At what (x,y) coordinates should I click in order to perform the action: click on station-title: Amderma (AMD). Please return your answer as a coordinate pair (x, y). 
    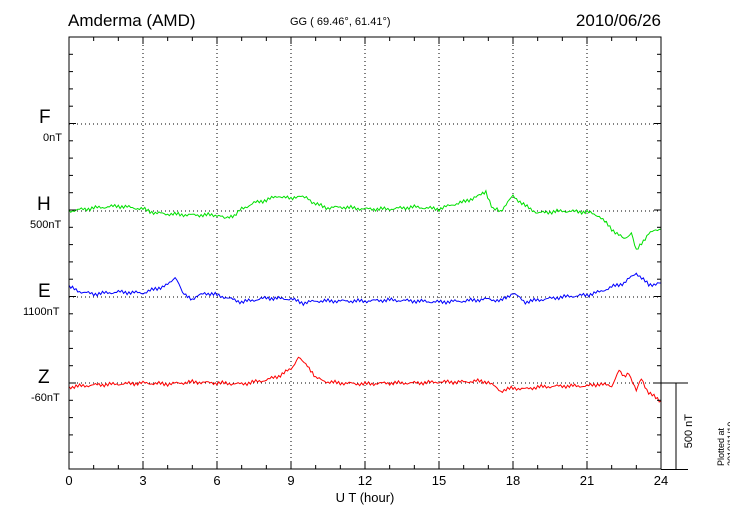
    Looking at the image, I should click on (132, 20).